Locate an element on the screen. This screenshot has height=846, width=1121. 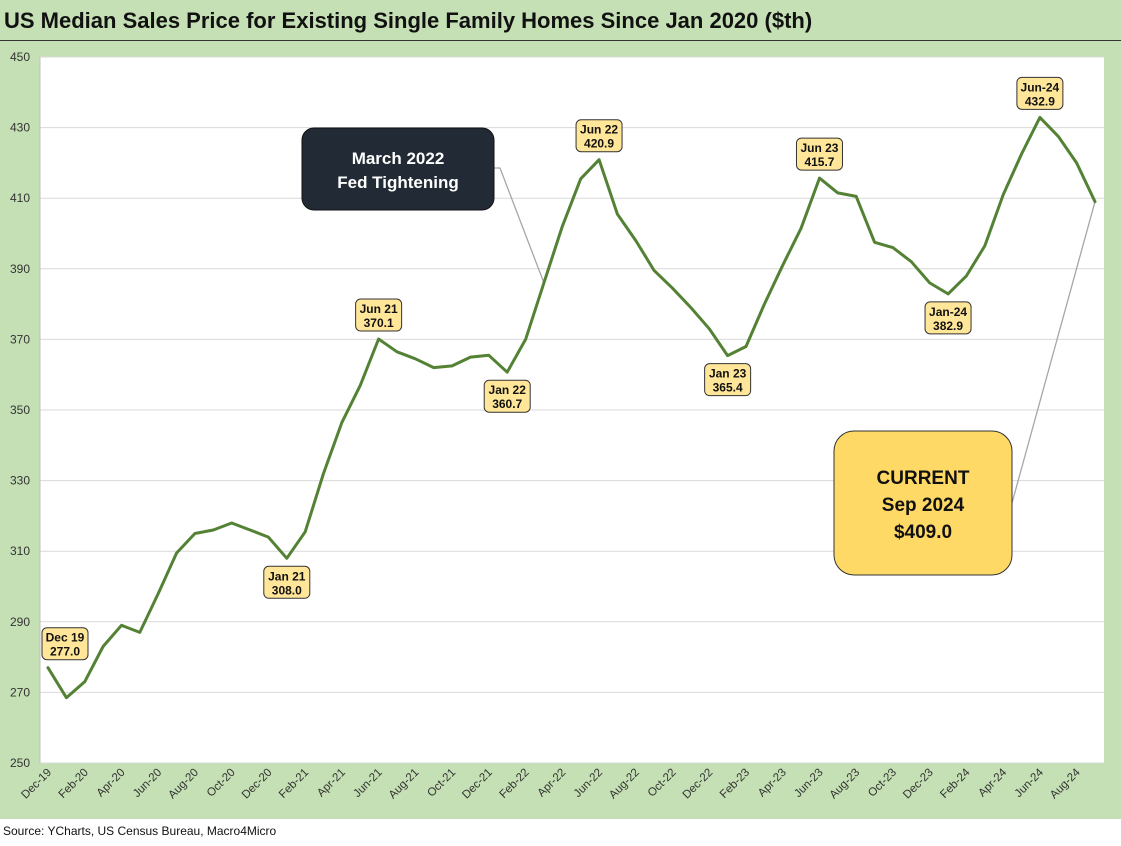
x-tick-label: Aug-23 is located at coordinates (845, 784).